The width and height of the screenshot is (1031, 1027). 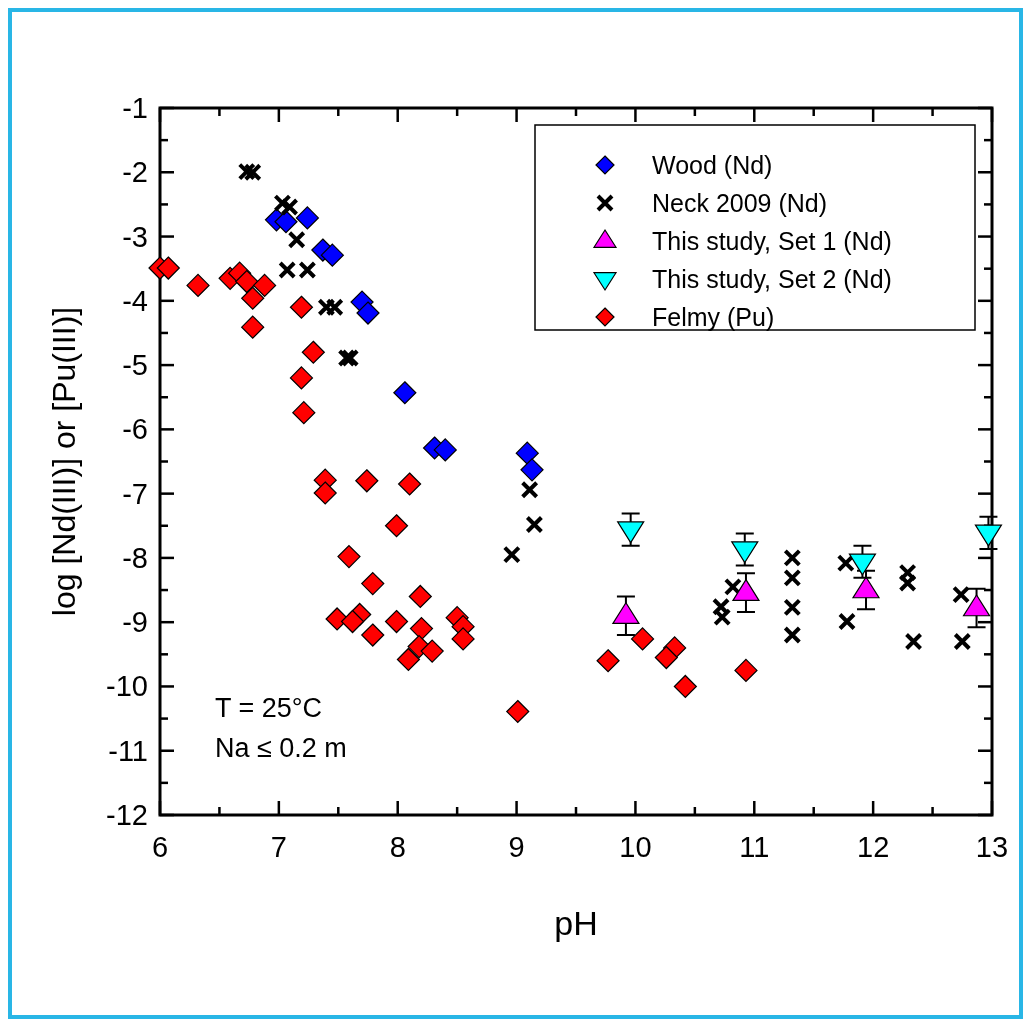 I want to click on legend-label: Felmy (Pu), so click(x=713, y=317).